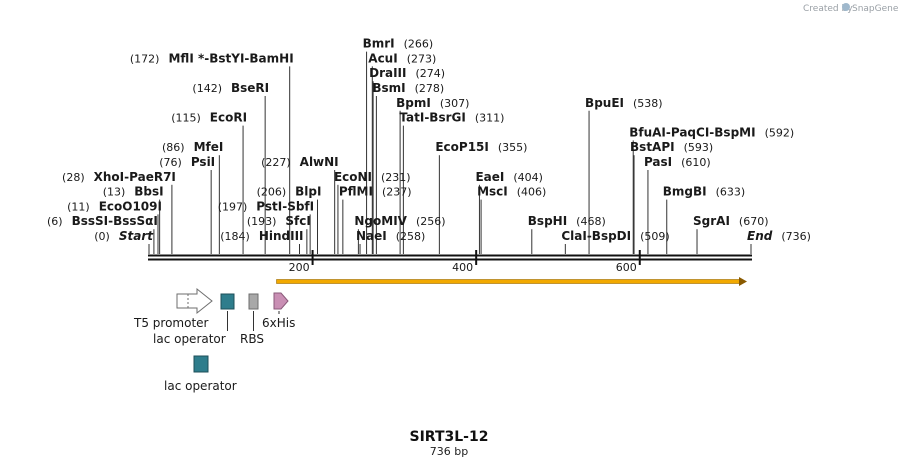 This screenshot has height=467, width=900. I want to click on enzyme-name: EcoRI, so click(228, 118).